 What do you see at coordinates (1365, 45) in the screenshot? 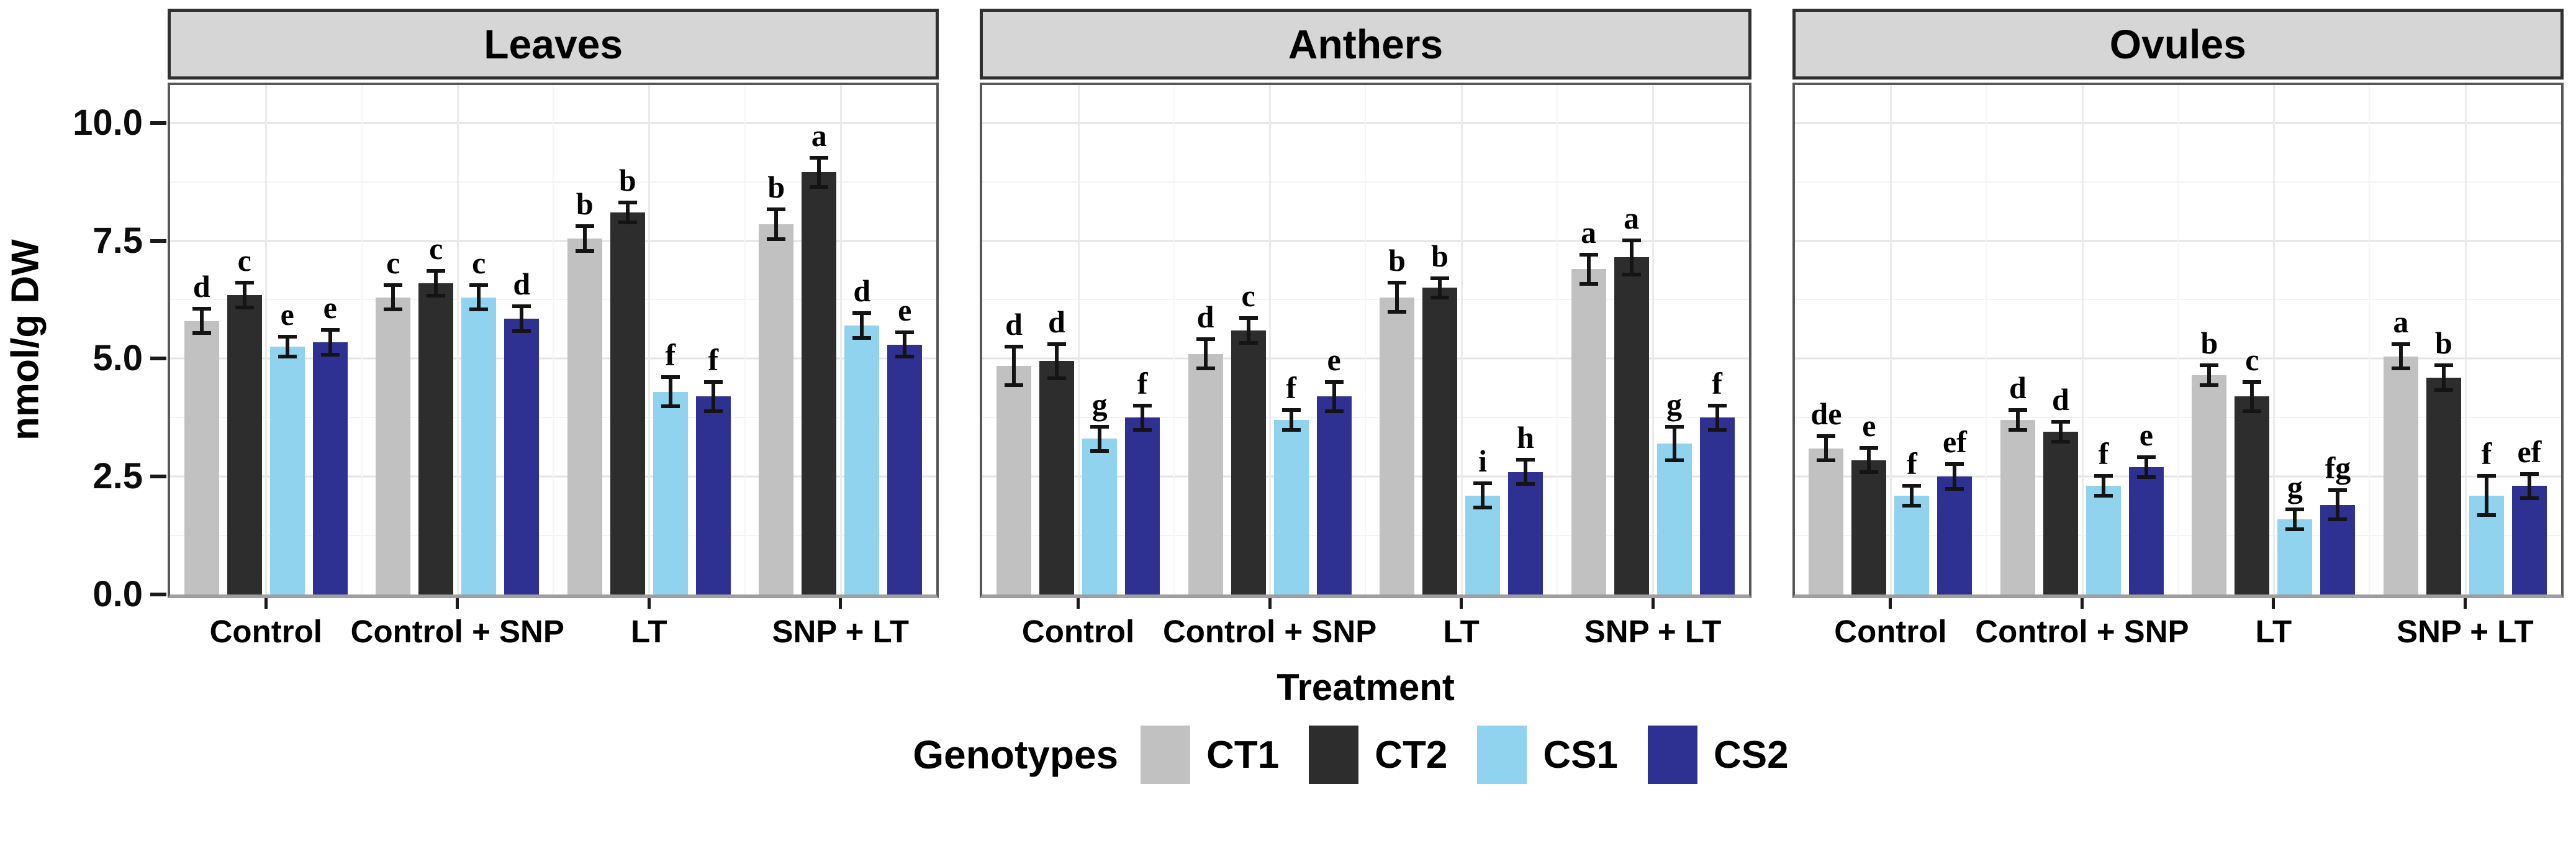
I see `panel-strip-anthers: Anthers` at bounding box center [1365, 45].